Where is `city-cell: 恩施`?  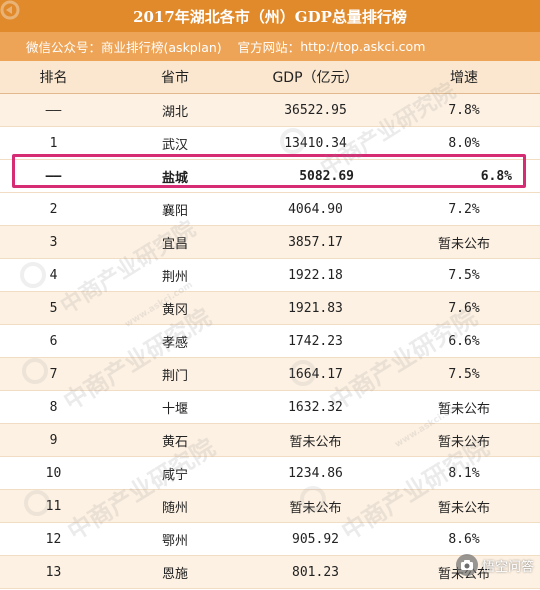 city-cell: 恩施 is located at coordinates (175, 572).